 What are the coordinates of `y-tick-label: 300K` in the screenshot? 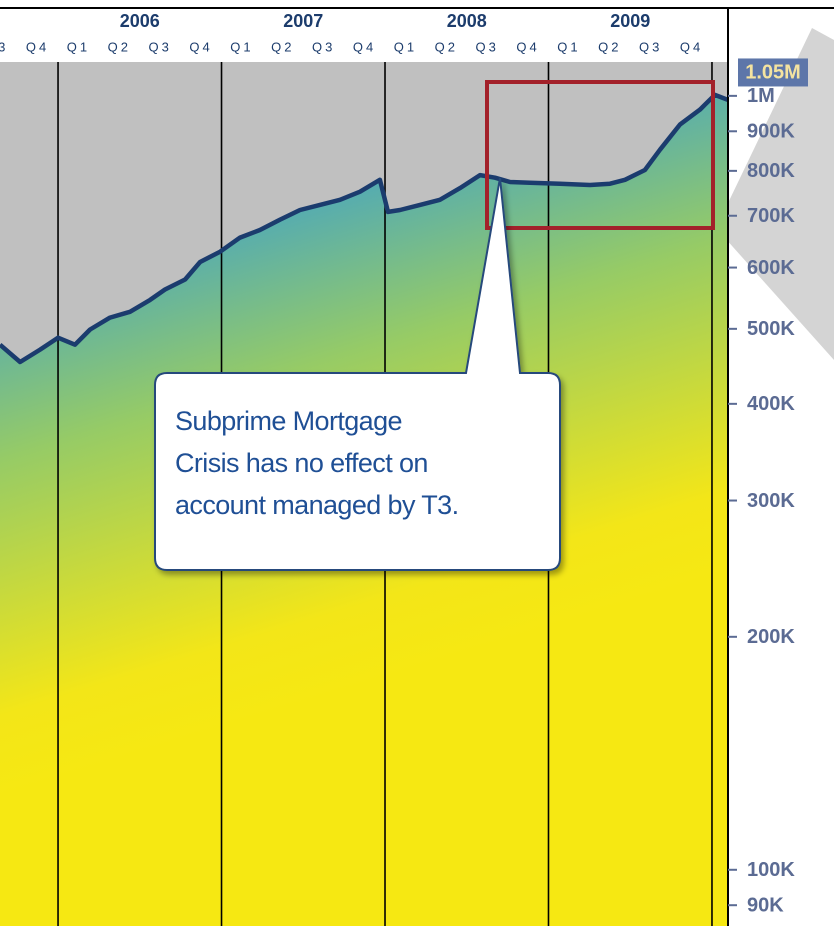 It's located at (771, 501).